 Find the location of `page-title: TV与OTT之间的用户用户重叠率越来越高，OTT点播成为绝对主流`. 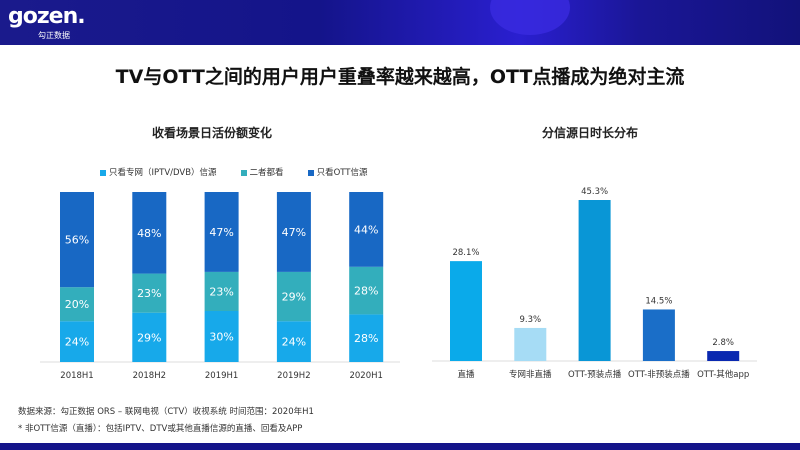

page-title: TV与OTT之间的用户用户重叠率越来越高，OTT点播成为绝对主流 is located at coordinates (400, 77).